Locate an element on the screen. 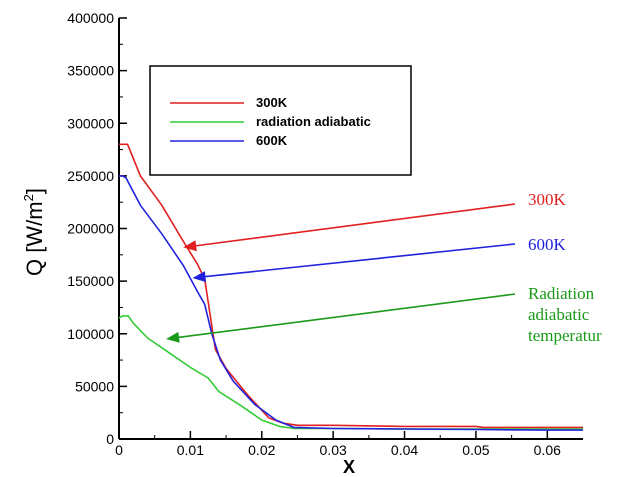  y-tick-label: 350000 is located at coordinates (90, 71).